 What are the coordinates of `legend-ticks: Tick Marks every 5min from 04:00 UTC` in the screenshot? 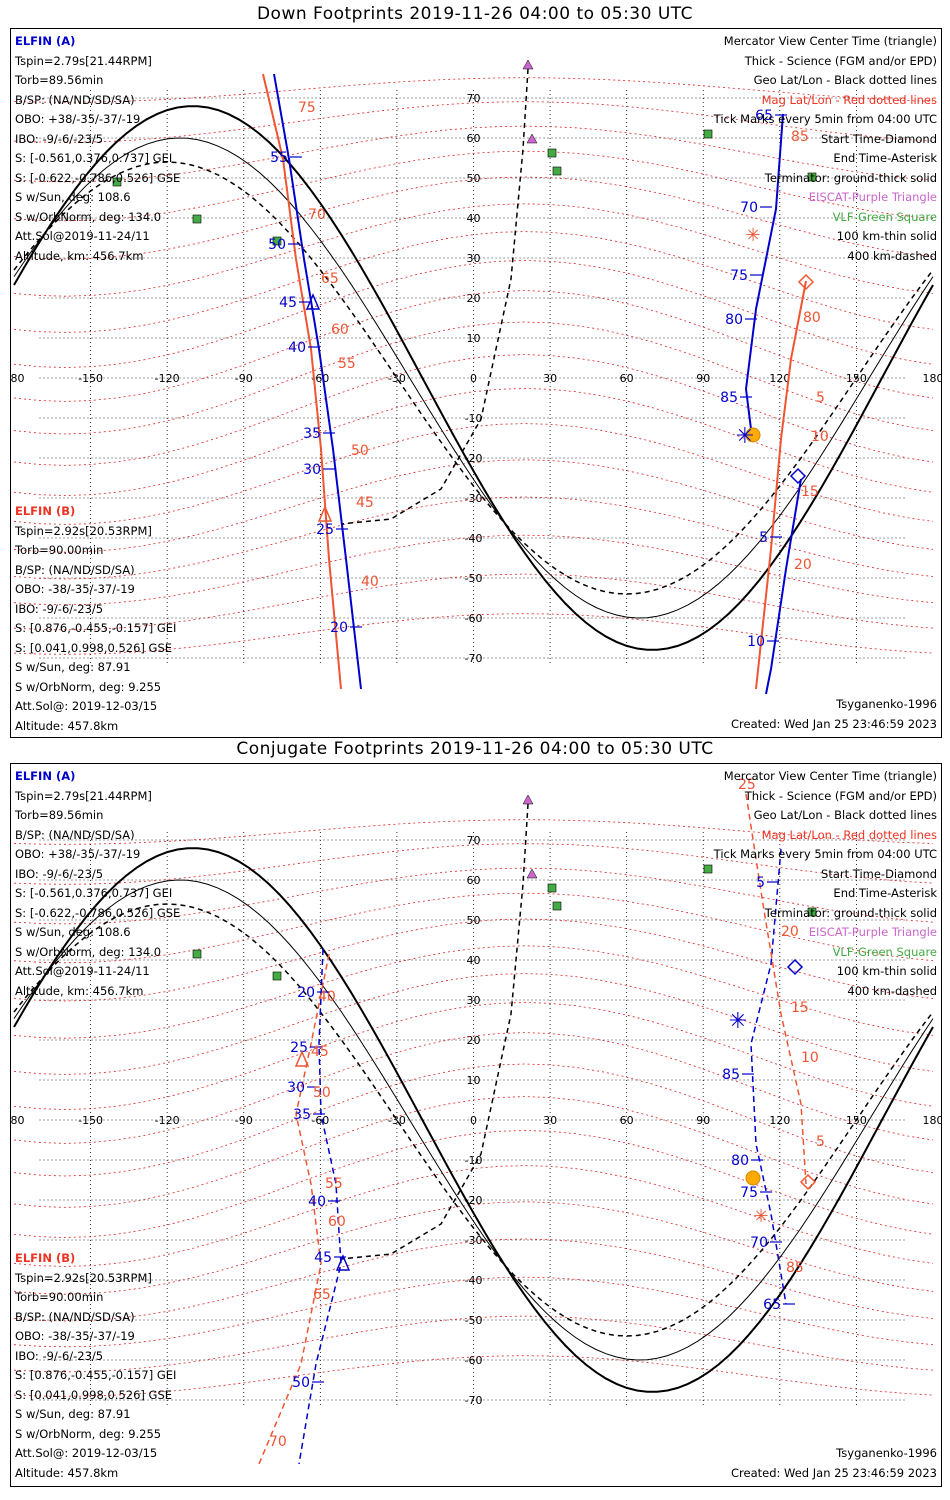 It's located at (825, 854).